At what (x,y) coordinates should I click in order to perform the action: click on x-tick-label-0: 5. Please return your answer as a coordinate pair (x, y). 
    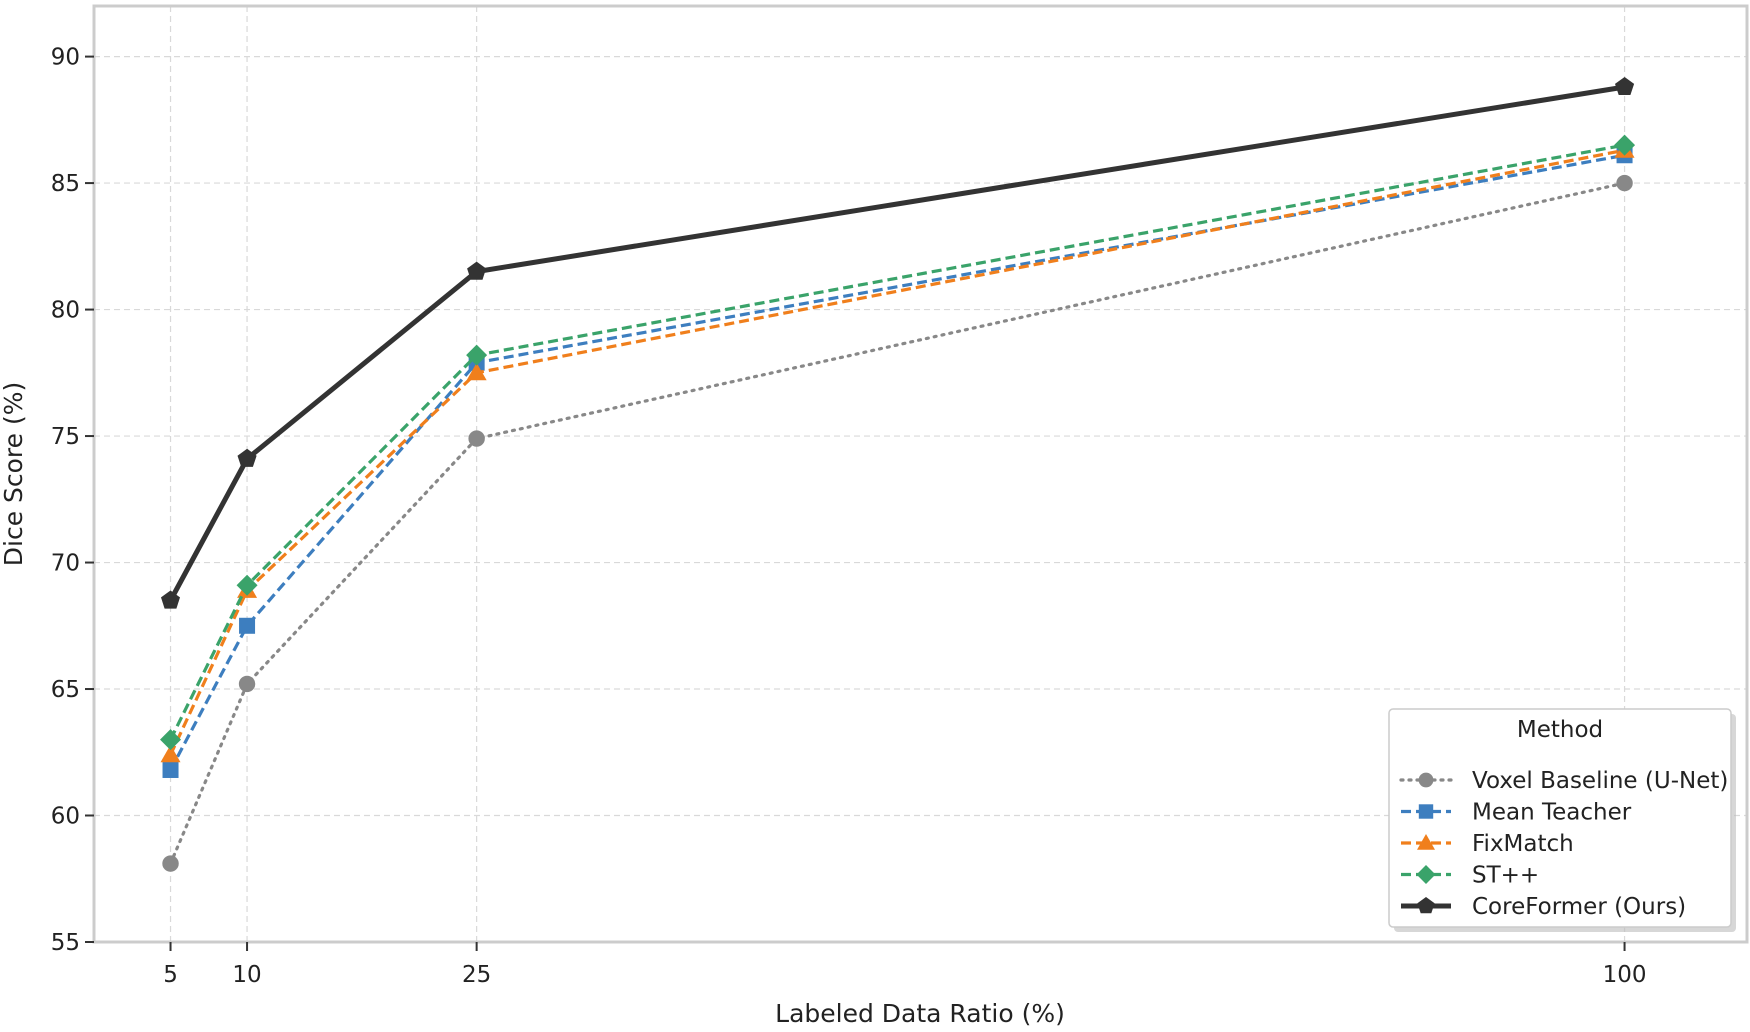
    Looking at the image, I should click on (170, 975).